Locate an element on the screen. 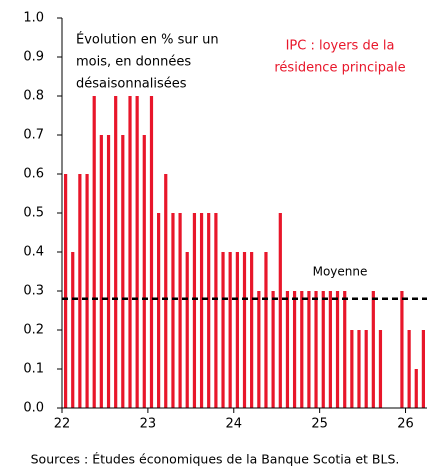 Image resolution: width=430 pixels, height=470 pixels. y-tick-label: 0.8 is located at coordinates (33, 96).